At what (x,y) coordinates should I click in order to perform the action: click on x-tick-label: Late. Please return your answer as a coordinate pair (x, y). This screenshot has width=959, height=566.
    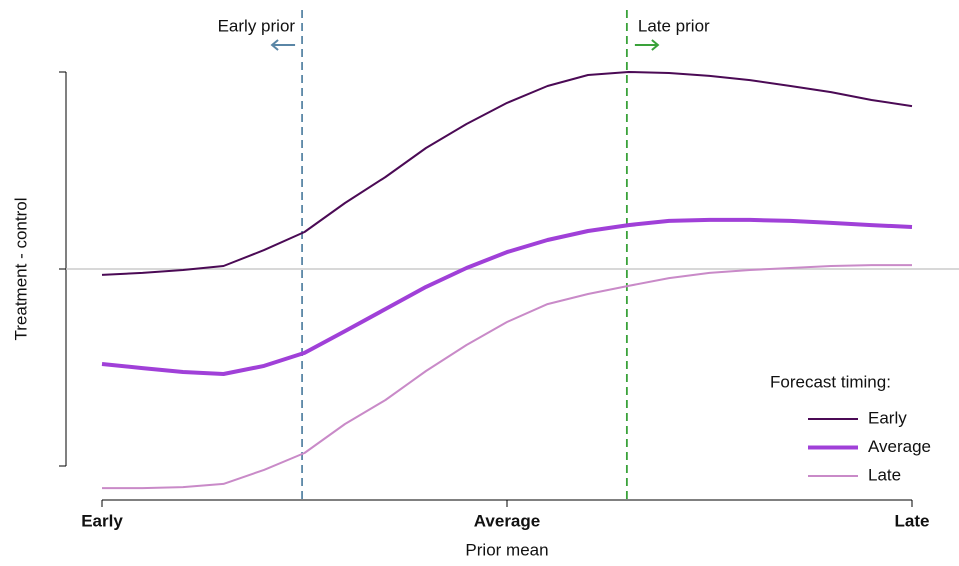
    Looking at the image, I should click on (912, 520).